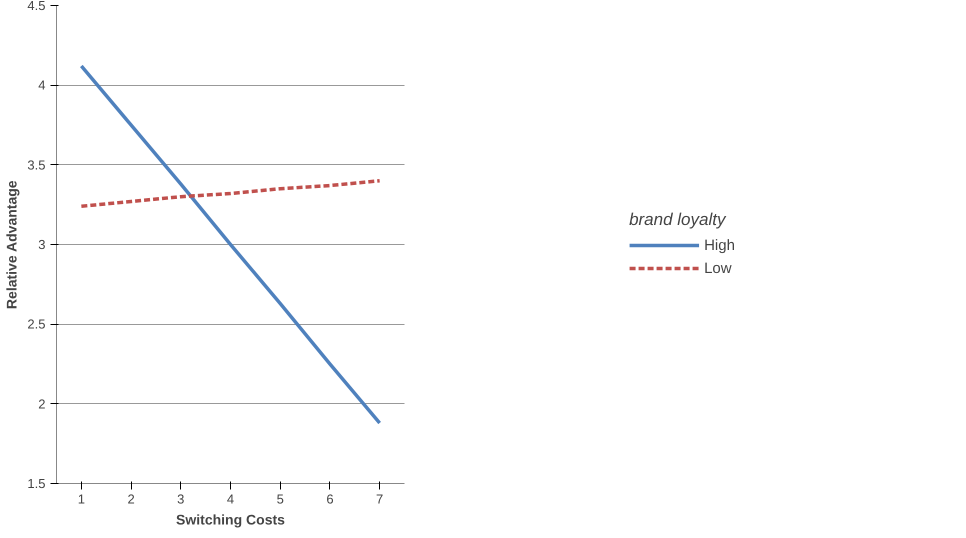 This screenshot has width=966, height=538. What do you see at coordinates (42, 244) in the screenshot?
I see `y-tick-label: 3` at bounding box center [42, 244].